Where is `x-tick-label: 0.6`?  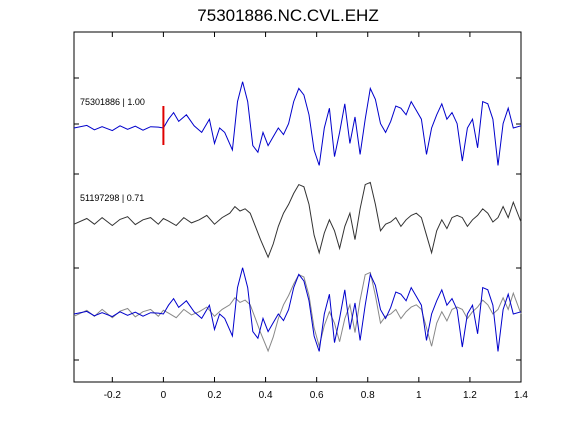 x-tick-label: 0.6 is located at coordinates (317, 395).